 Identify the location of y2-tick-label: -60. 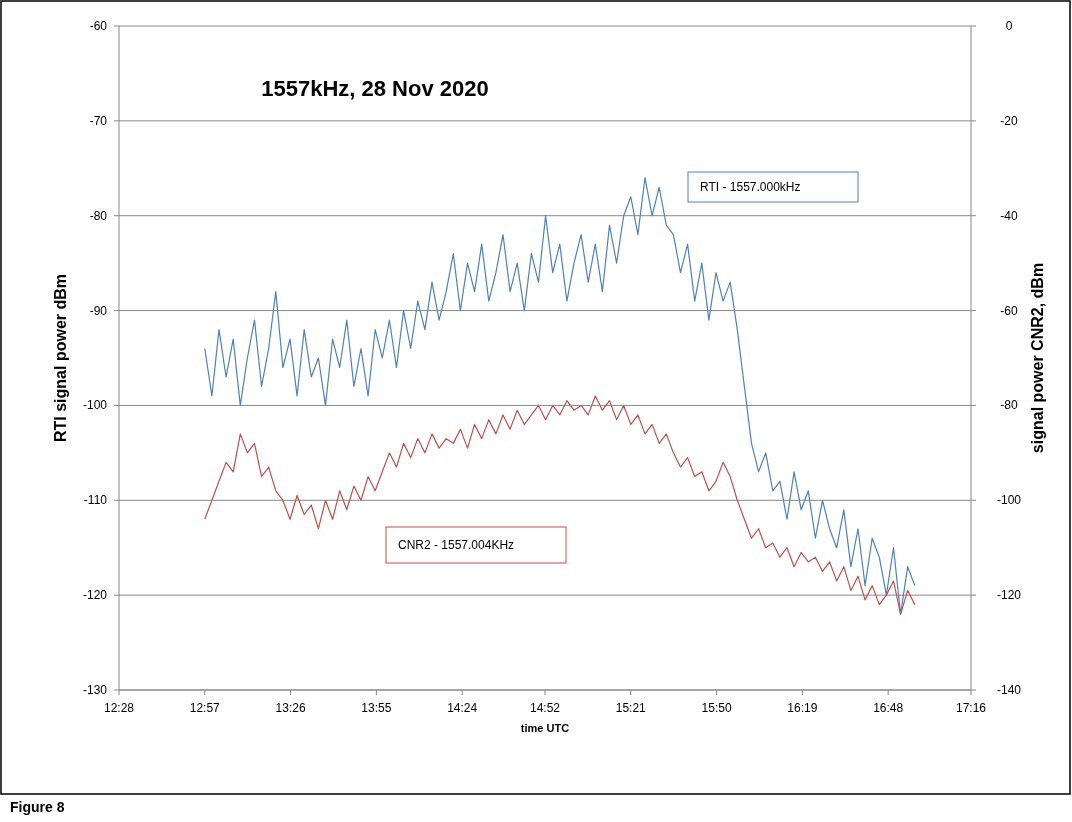
(1009, 310).